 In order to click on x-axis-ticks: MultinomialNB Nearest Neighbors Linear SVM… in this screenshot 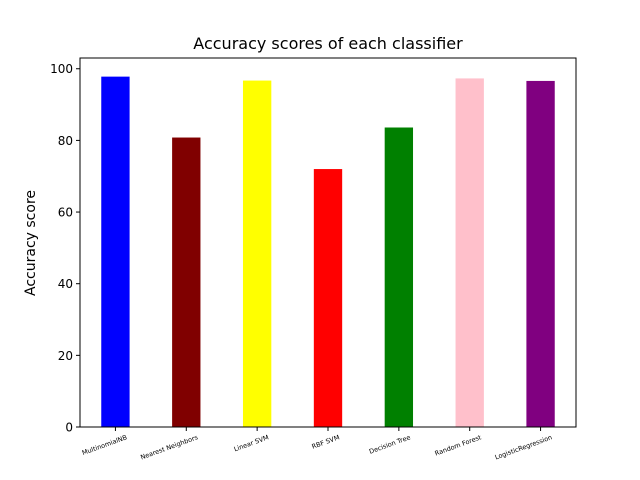, I will do `click(317, 444)`.